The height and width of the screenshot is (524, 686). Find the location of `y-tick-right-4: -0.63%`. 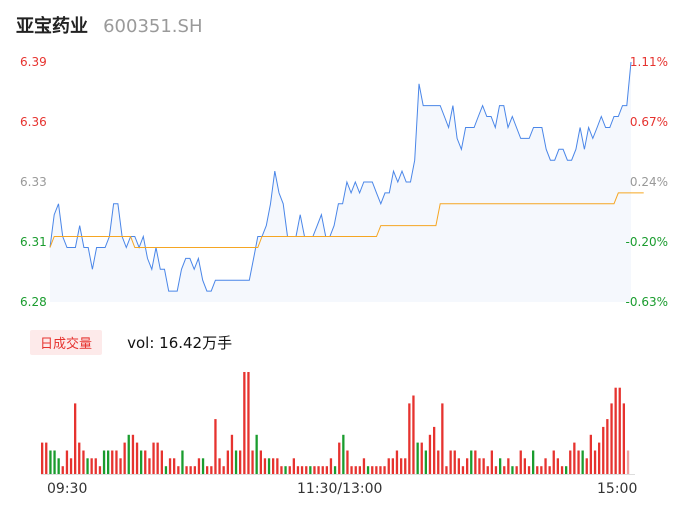

y-tick-right-4: -0.63% is located at coordinates (646, 302).